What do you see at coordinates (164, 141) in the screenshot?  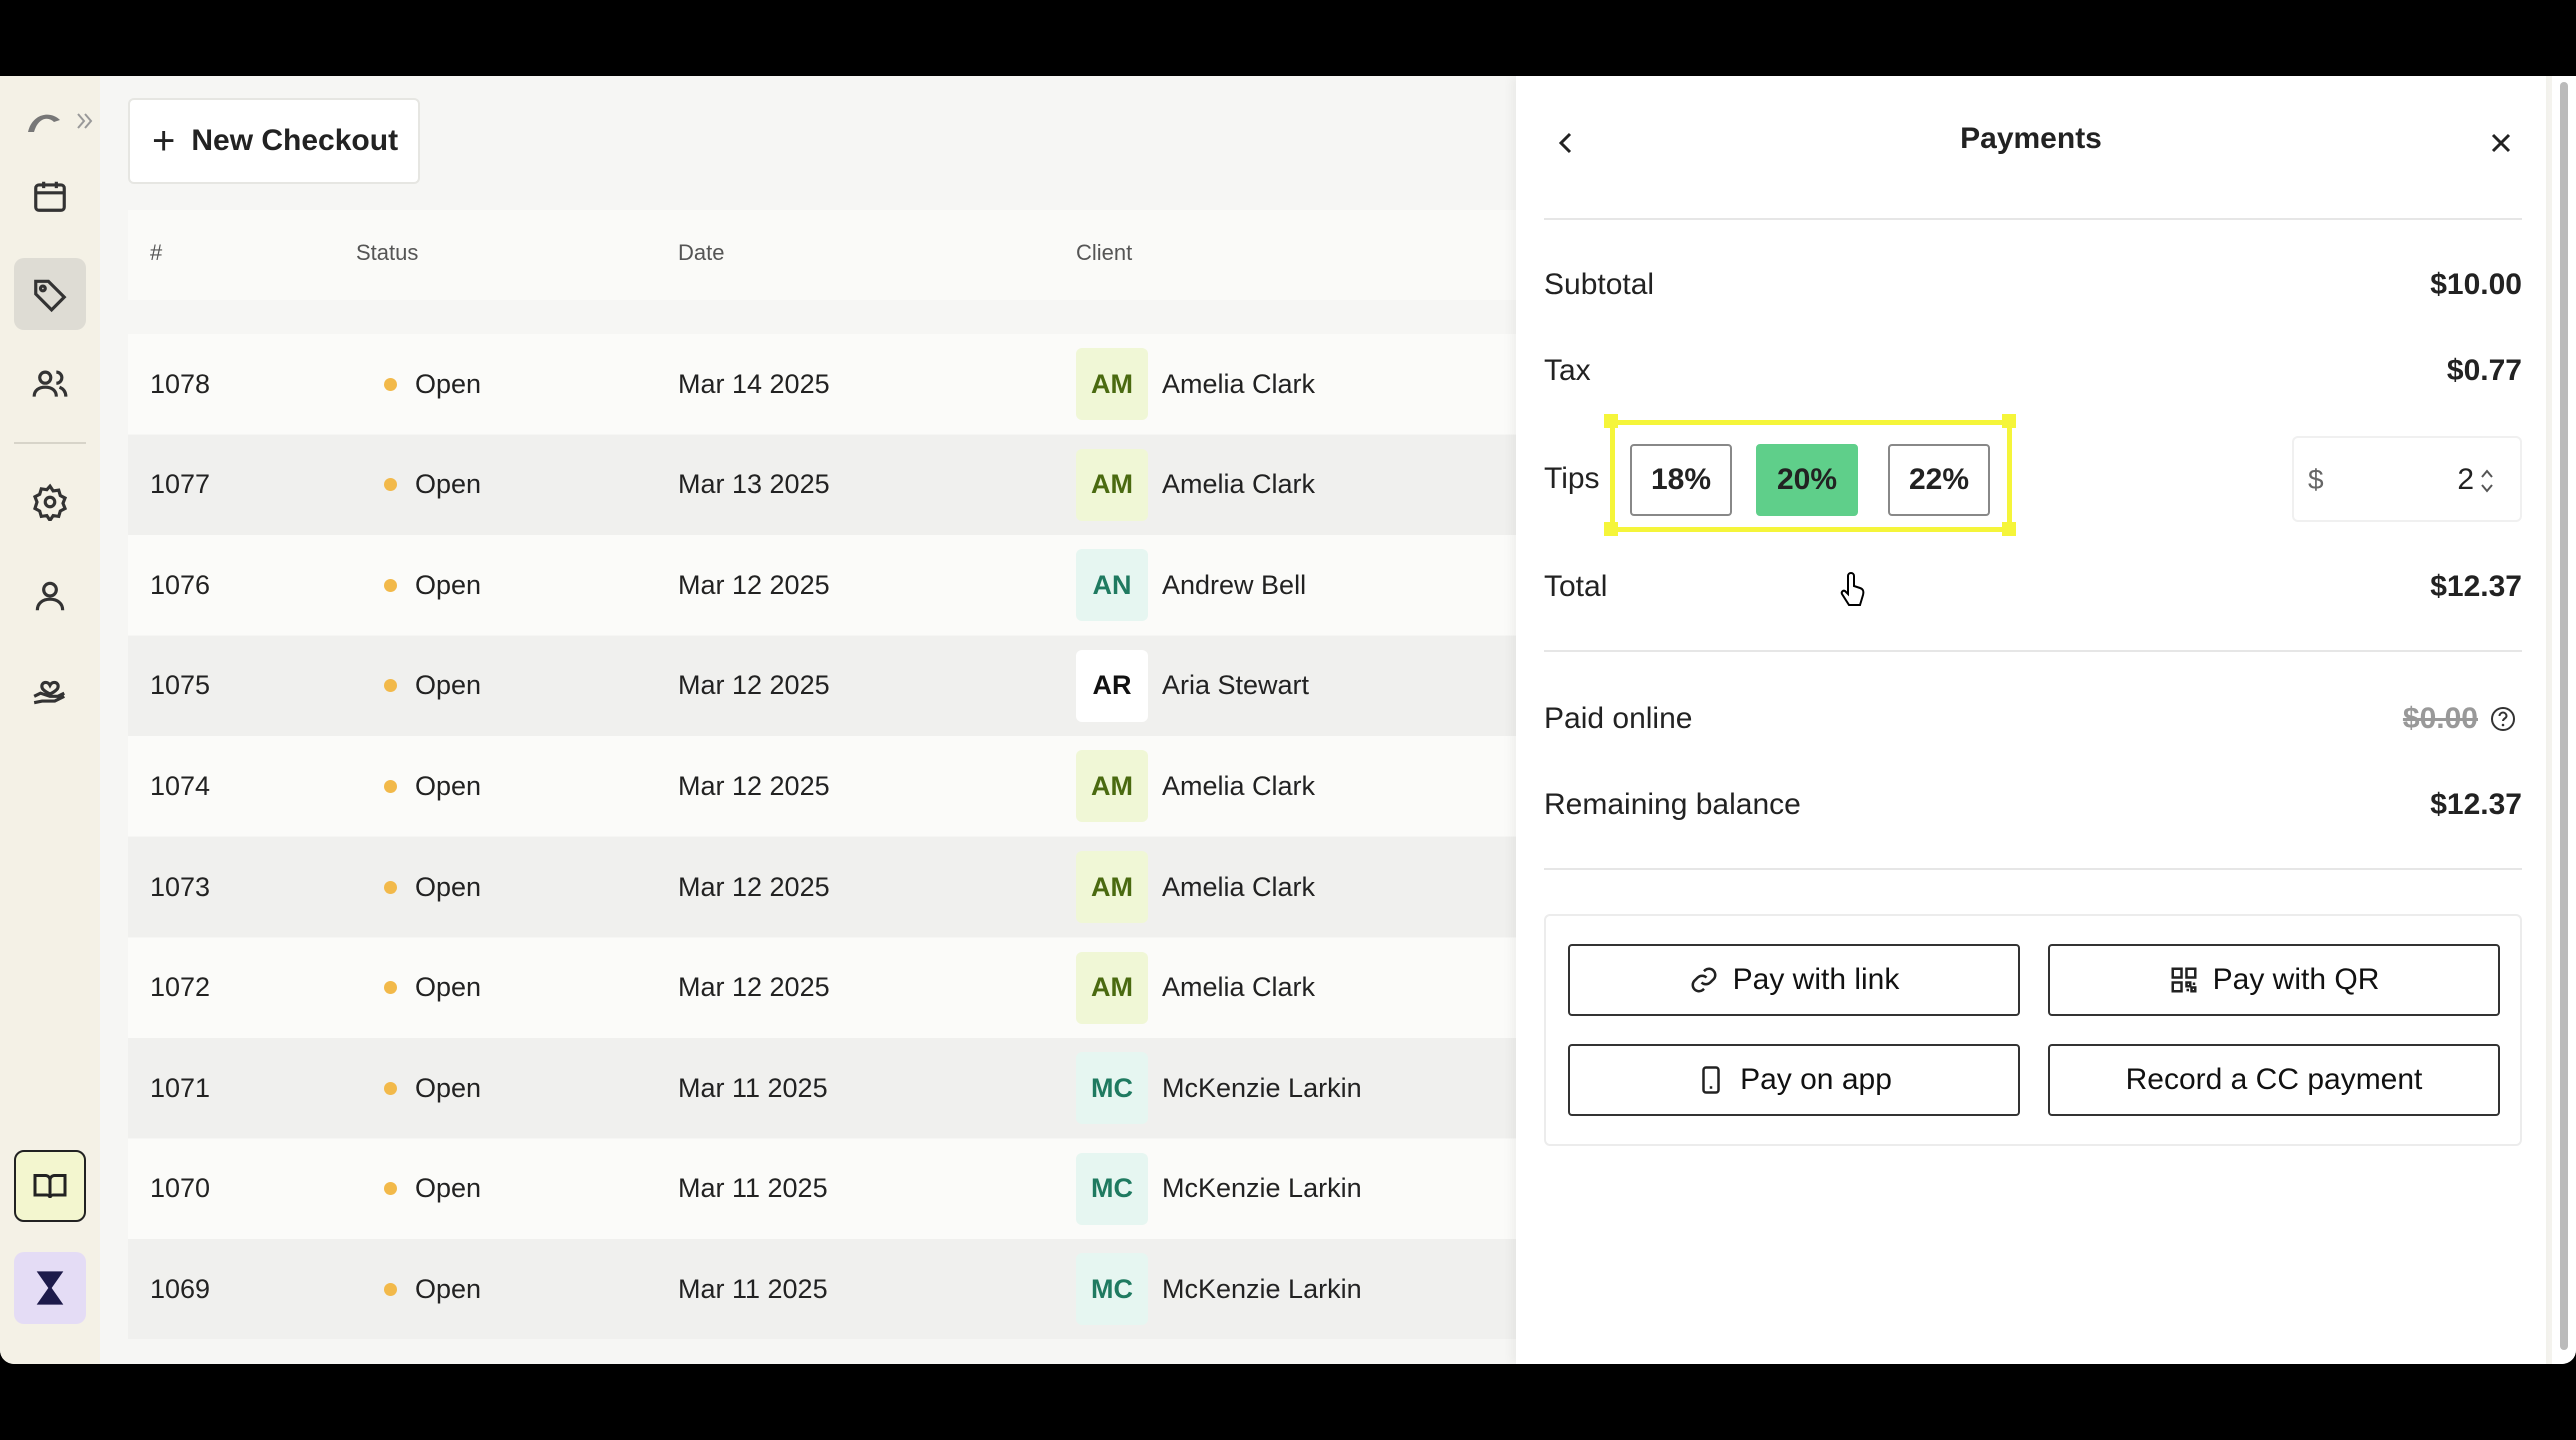 I see `plus-icon: +` at bounding box center [164, 141].